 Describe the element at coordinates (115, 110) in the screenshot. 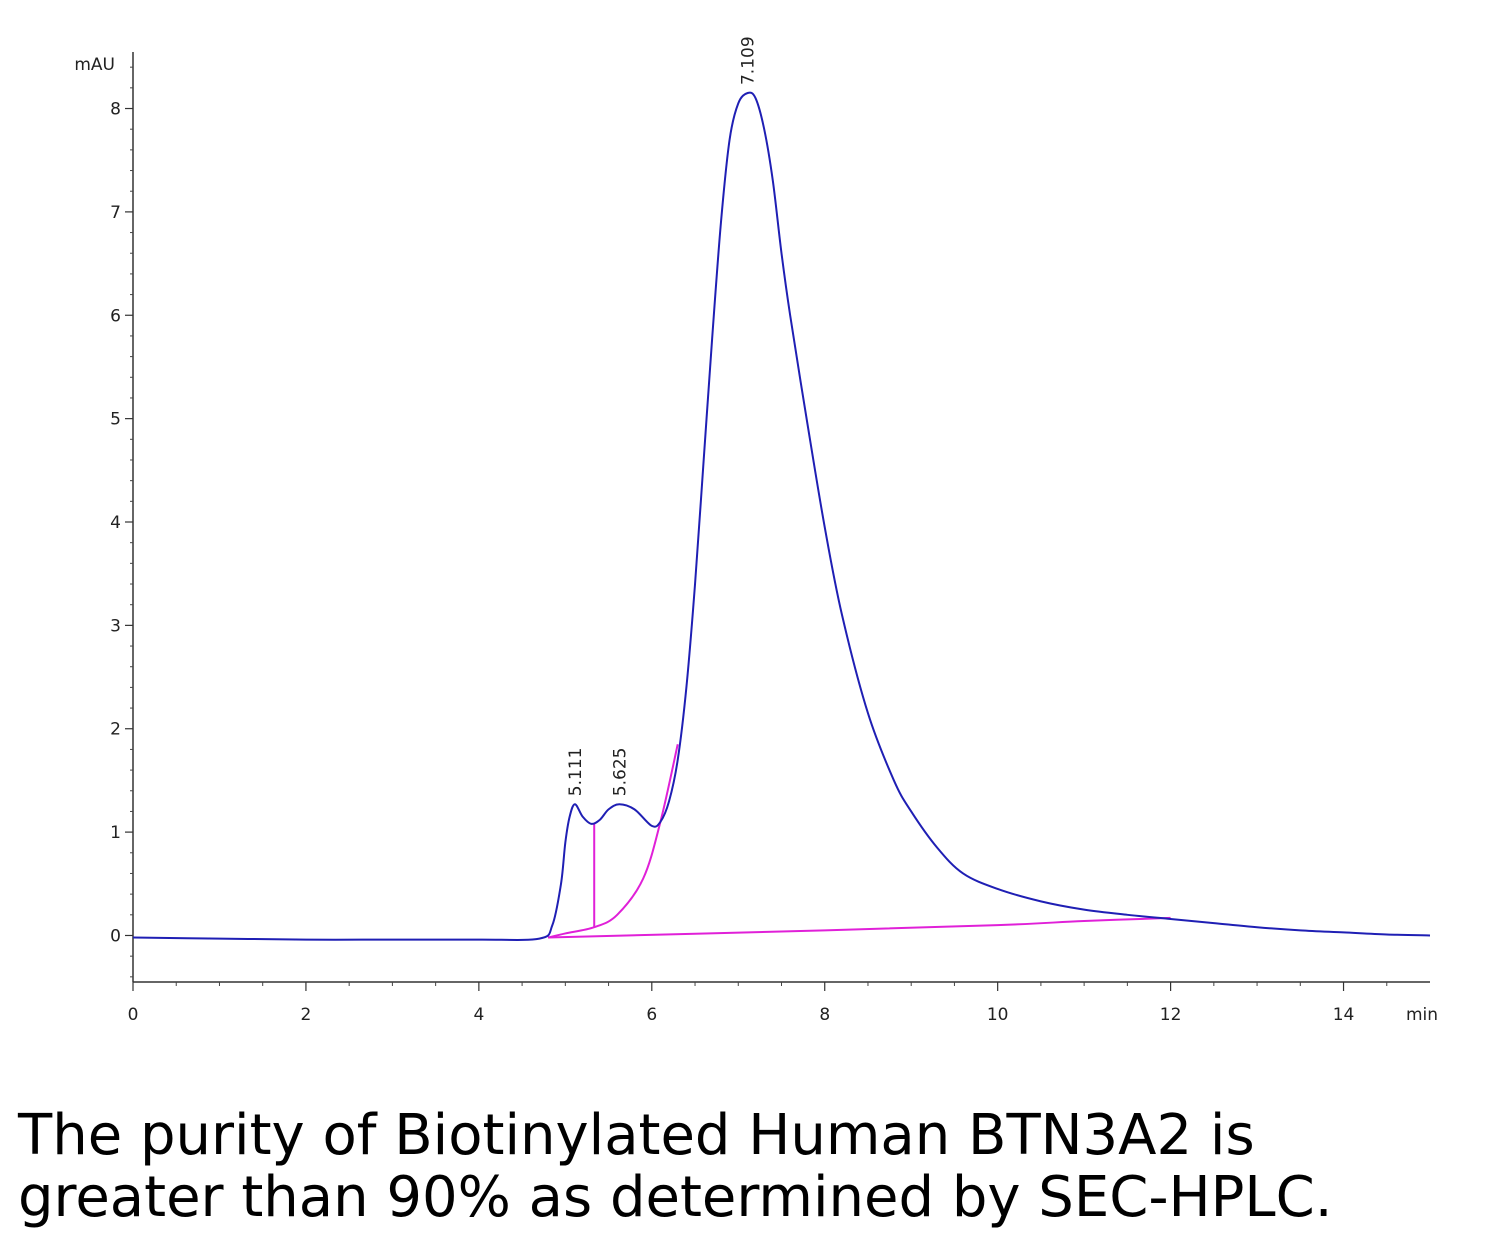

I see `y-tick-label: 8` at that location.